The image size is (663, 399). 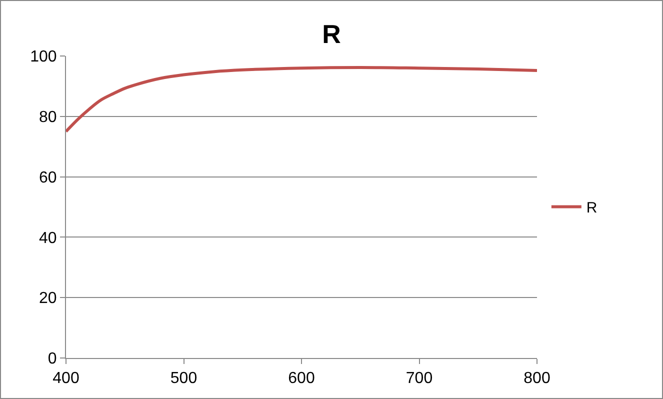 What do you see at coordinates (419, 379) in the screenshot?
I see `x-tick-label: 700` at bounding box center [419, 379].